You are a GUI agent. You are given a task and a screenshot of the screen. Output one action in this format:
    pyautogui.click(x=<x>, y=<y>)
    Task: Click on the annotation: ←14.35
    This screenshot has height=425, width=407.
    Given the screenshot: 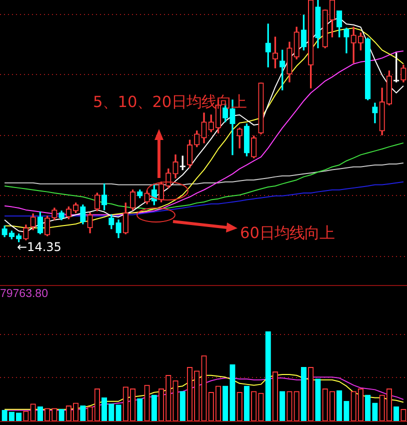 What is the action you would take?
    pyautogui.click(x=39, y=247)
    